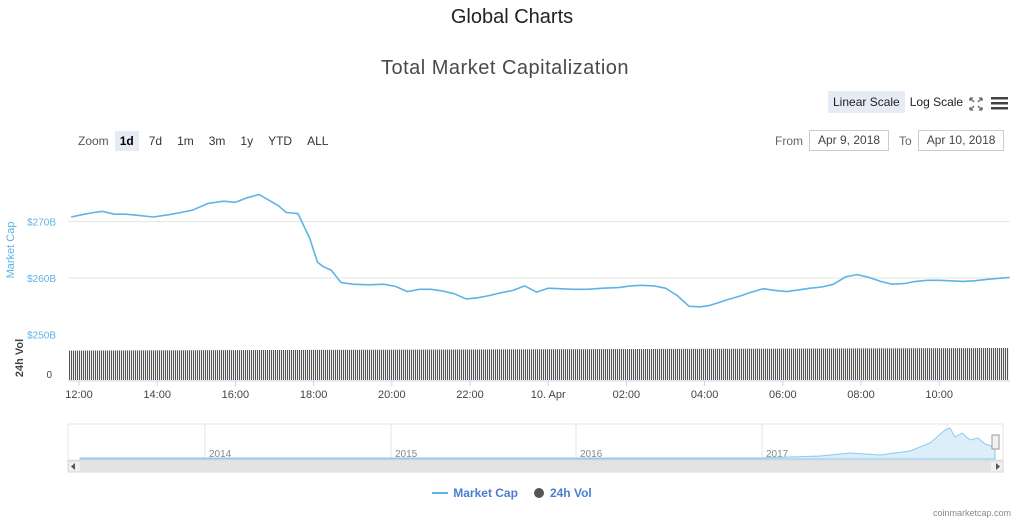  What do you see at coordinates (861, 395) in the screenshot?
I see `x-tick-label: 08:00` at bounding box center [861, 395].